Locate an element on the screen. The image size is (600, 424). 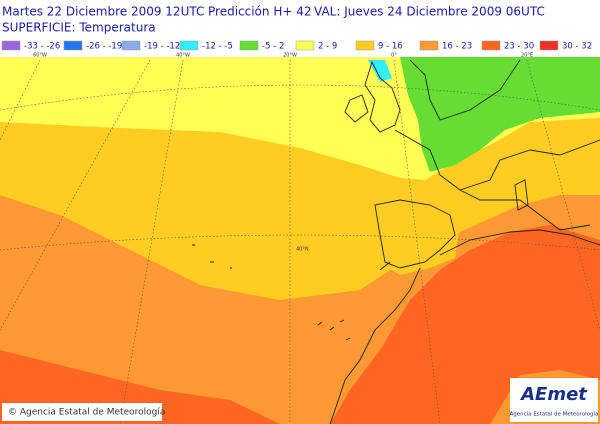
longitude-label: 0° is located at coordinates (394, 56).